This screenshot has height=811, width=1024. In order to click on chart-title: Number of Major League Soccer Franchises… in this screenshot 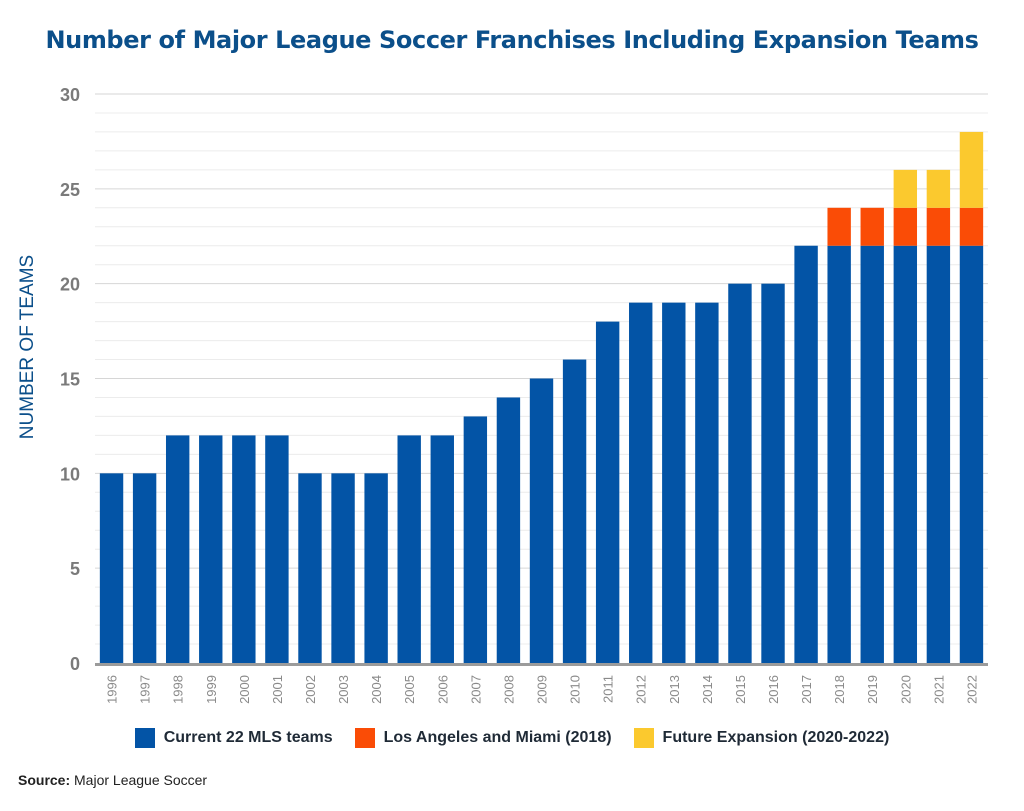, I will do `click(512, 40)`.